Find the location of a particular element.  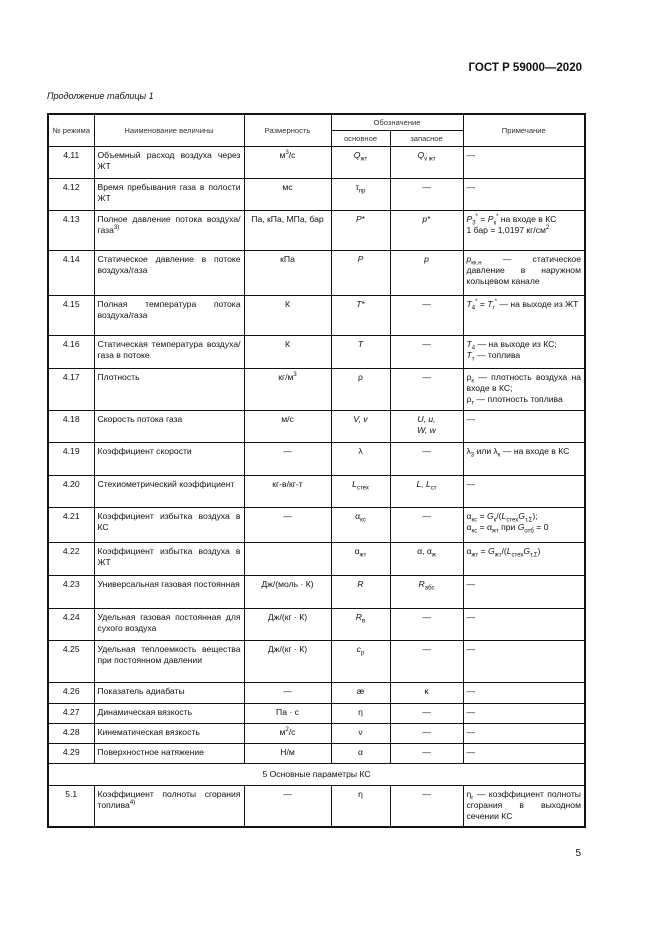

cell-unit: м/с is located at coordinates (287, 426).